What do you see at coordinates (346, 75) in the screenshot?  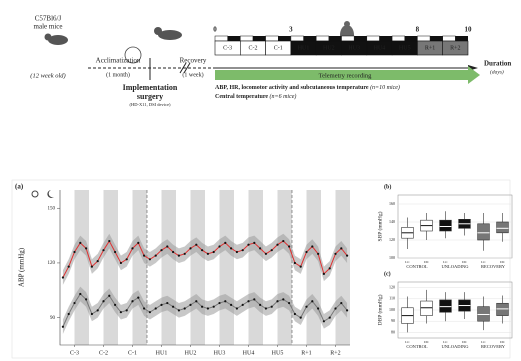 I see `telemetry-label: Telemetry recording` at bounding box center [346, 75].